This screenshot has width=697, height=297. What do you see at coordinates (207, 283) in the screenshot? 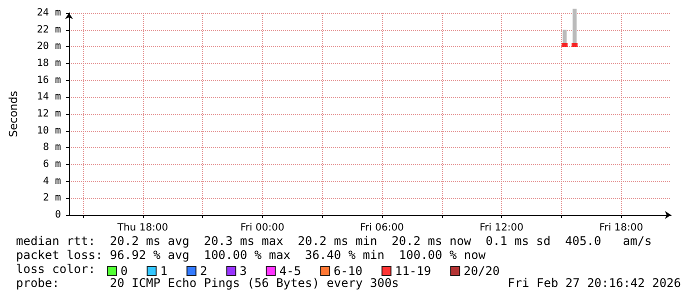
I see `text: probe: 20 ICMP Echo Pings (56 Bytes) every 300s` at bounding box center [207, 283].